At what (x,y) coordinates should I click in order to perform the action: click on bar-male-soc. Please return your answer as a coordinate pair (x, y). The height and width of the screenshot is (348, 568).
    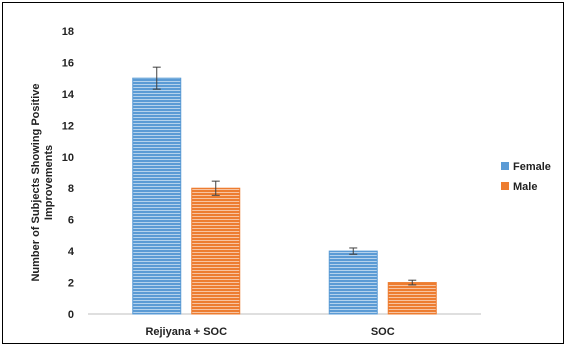
    Looking at the image, I should click on (412, 298).